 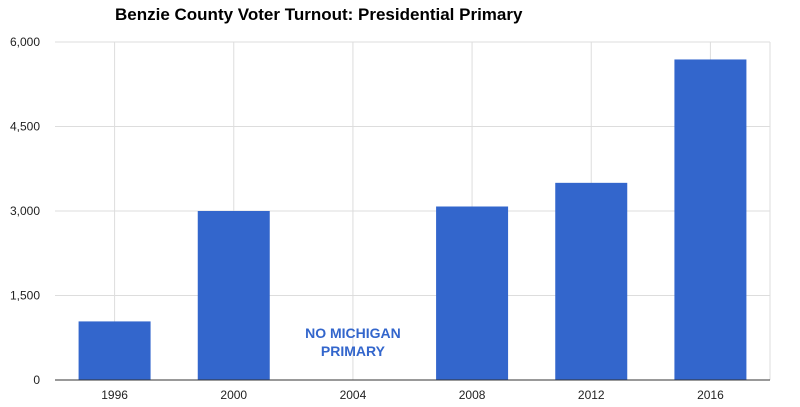 I want to click on x-tick-label: 2004, so click(x=353, y=395).